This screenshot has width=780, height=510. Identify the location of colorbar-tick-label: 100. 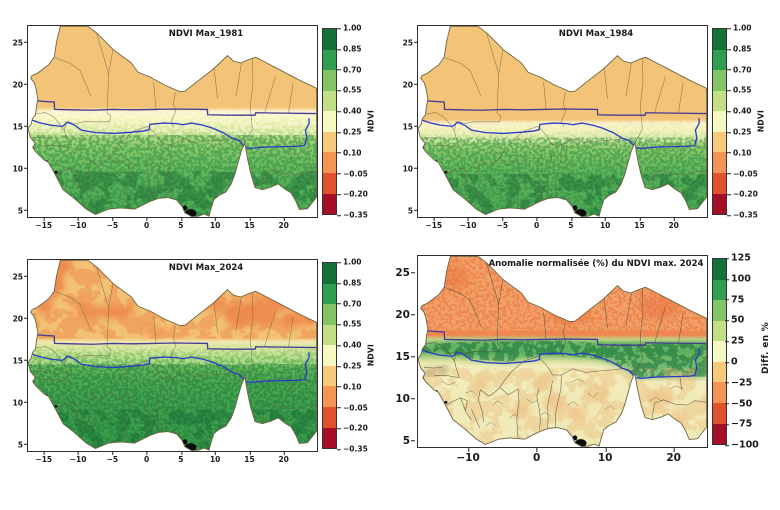
(738, 279).